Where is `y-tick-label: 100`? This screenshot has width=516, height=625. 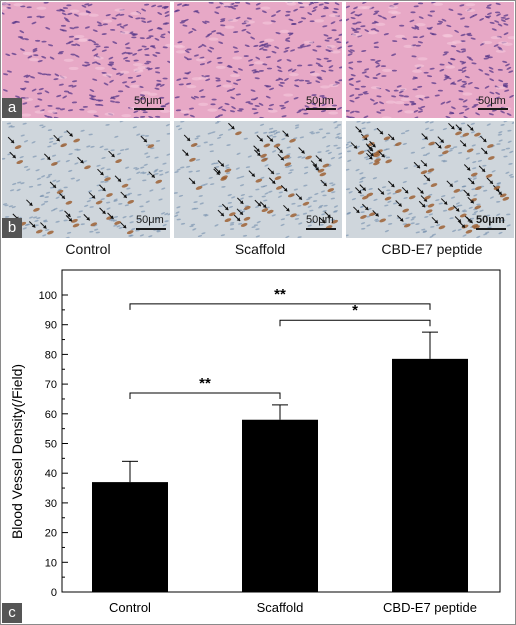 y-tick-label: 100 is located at coordinates (48, 296).